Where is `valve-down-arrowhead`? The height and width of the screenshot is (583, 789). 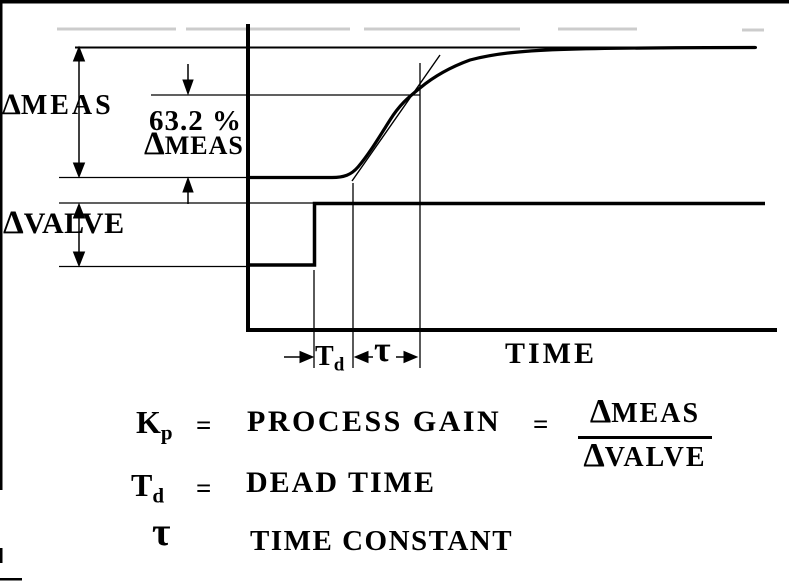 valve-down-arrowhead is located at coordinates (79, 259).